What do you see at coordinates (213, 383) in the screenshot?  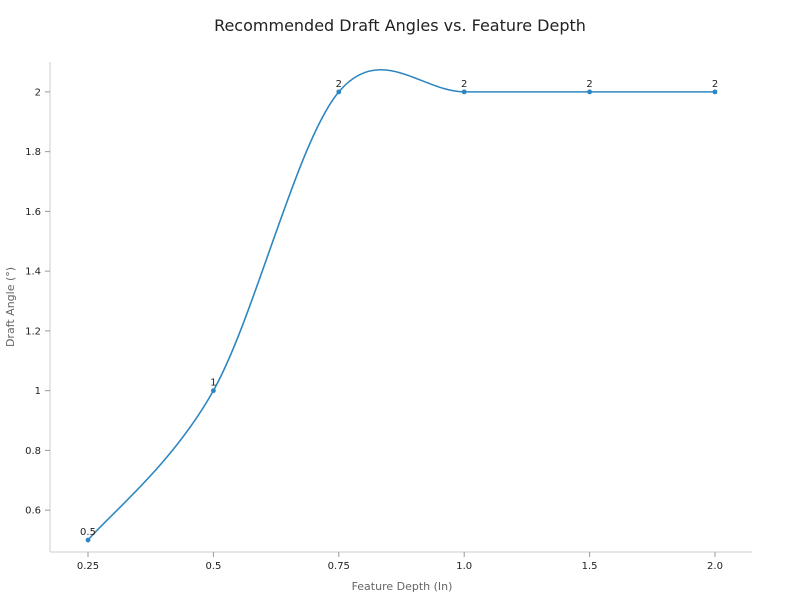 I see `data-label: 1` at bounding box center [213, 383].